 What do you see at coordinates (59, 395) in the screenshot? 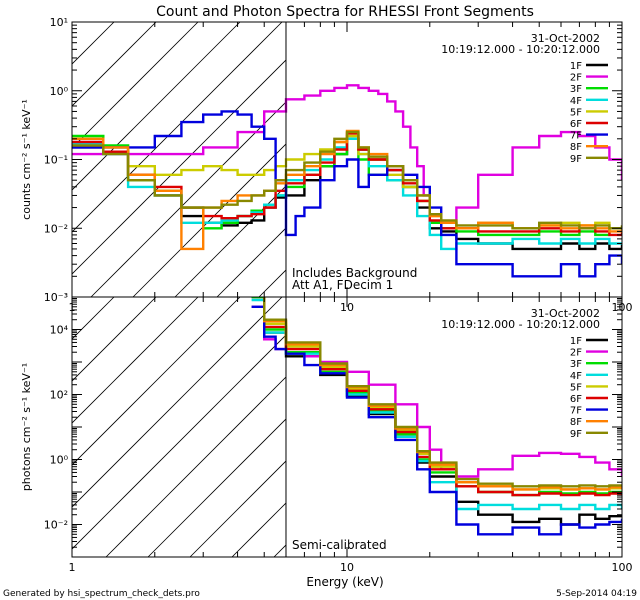
I see `y-tick-label: 10²` at bounding box center [59, 395].